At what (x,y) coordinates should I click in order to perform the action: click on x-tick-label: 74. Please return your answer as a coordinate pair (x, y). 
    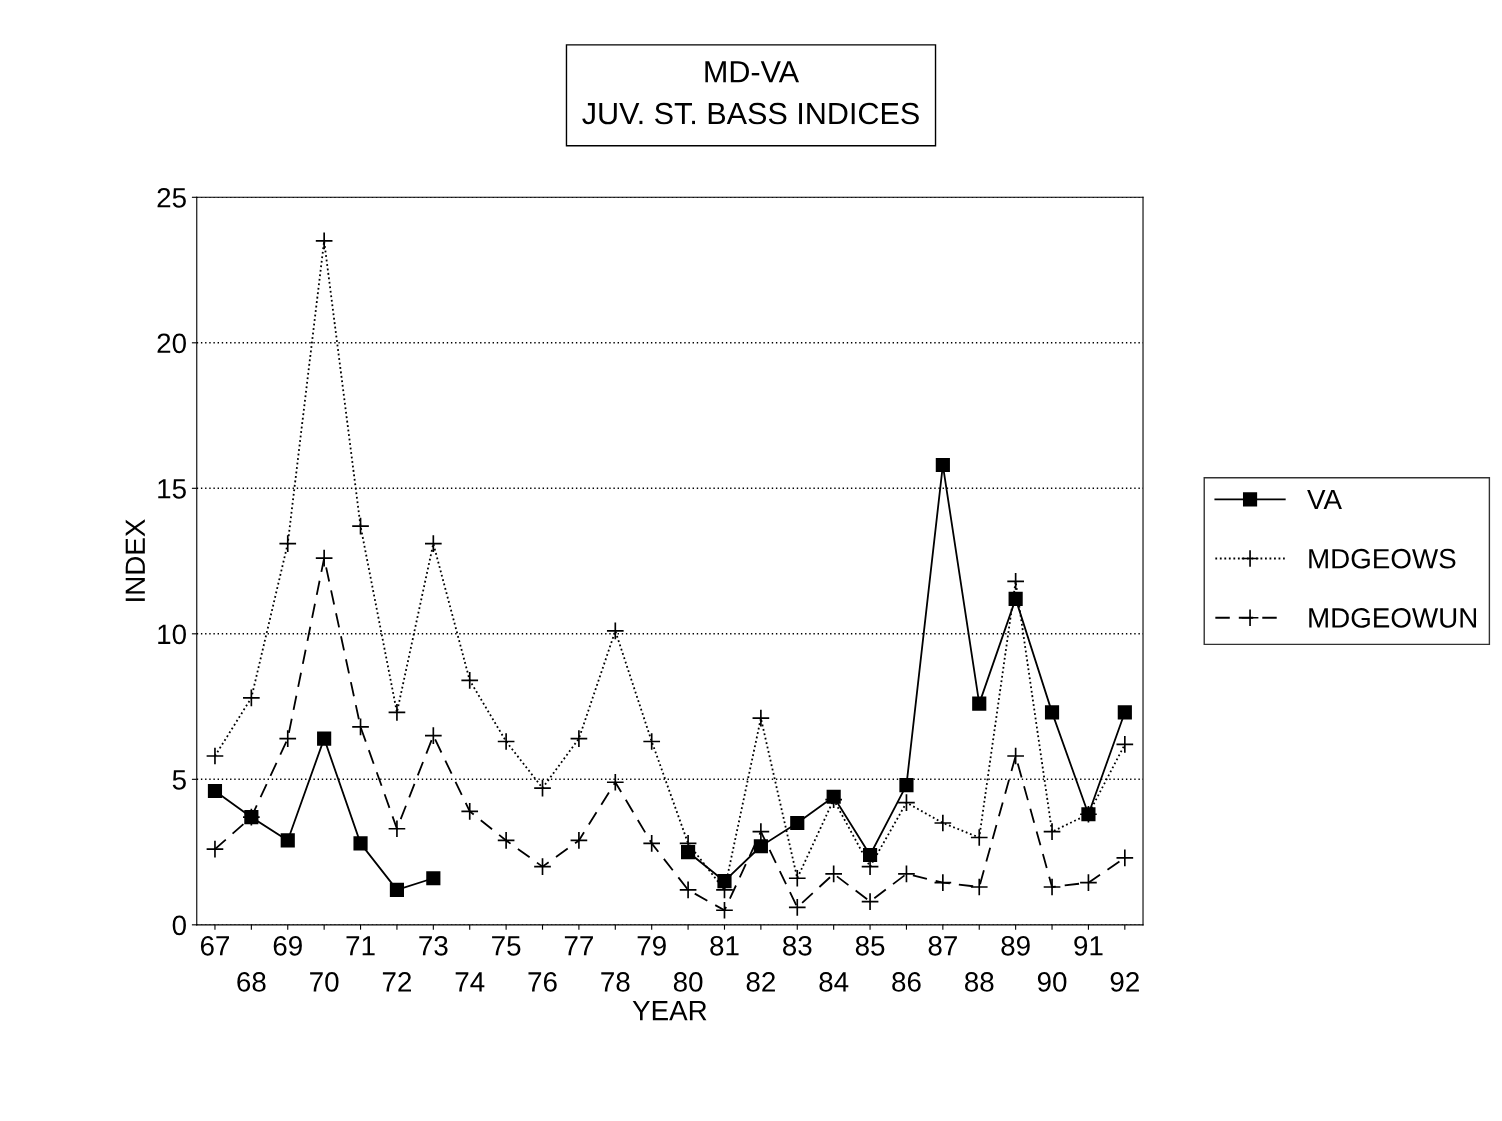
    Looking at the image, I should click on (470, 982).